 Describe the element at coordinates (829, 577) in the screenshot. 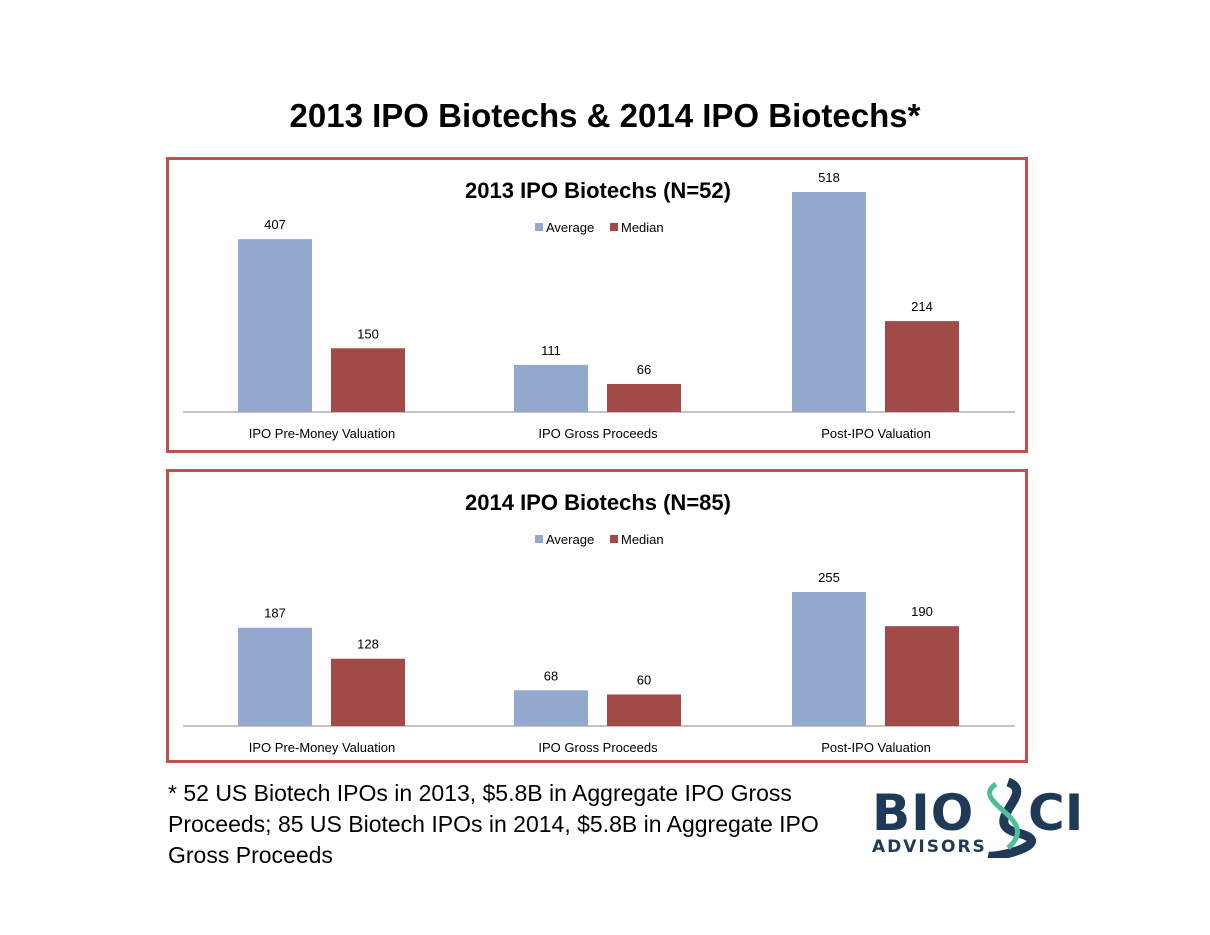

I see `data-label: 255` at that location.